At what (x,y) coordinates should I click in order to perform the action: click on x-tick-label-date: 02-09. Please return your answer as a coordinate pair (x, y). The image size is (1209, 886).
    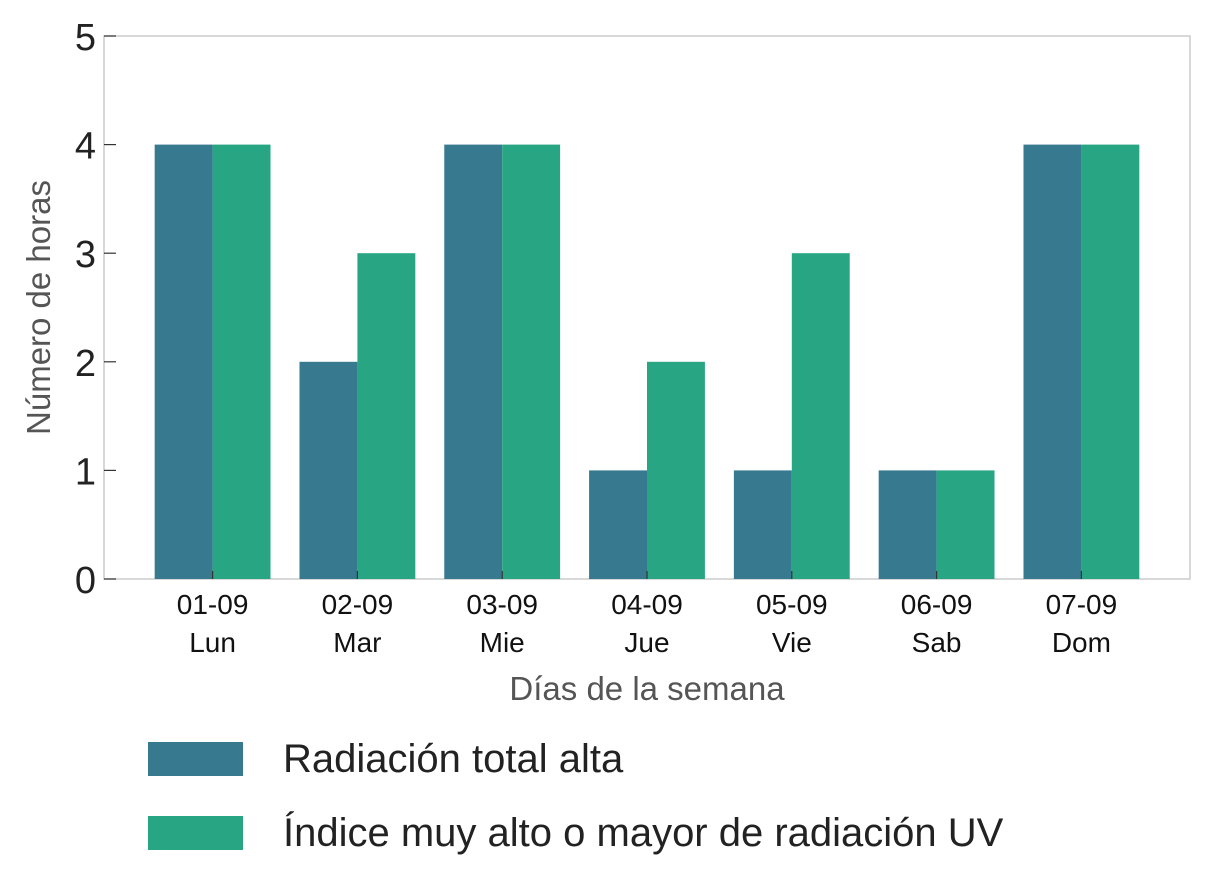
    Looking at the image, I should click on (358, 604).